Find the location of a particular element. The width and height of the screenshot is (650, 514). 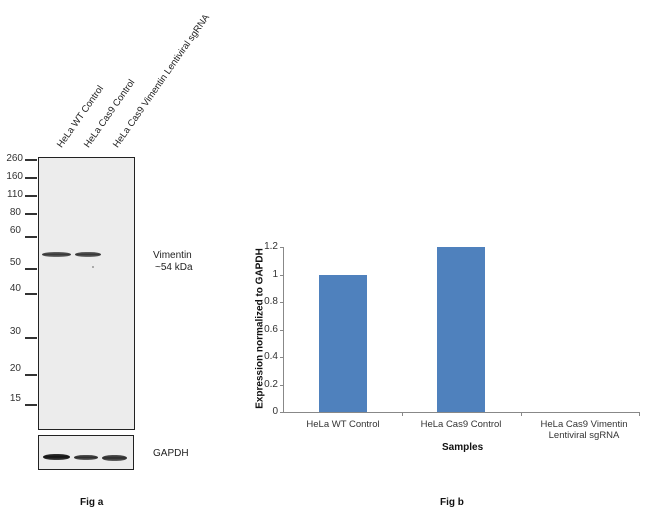

y-tick-label: 1 is located at coordinates (275, 274).